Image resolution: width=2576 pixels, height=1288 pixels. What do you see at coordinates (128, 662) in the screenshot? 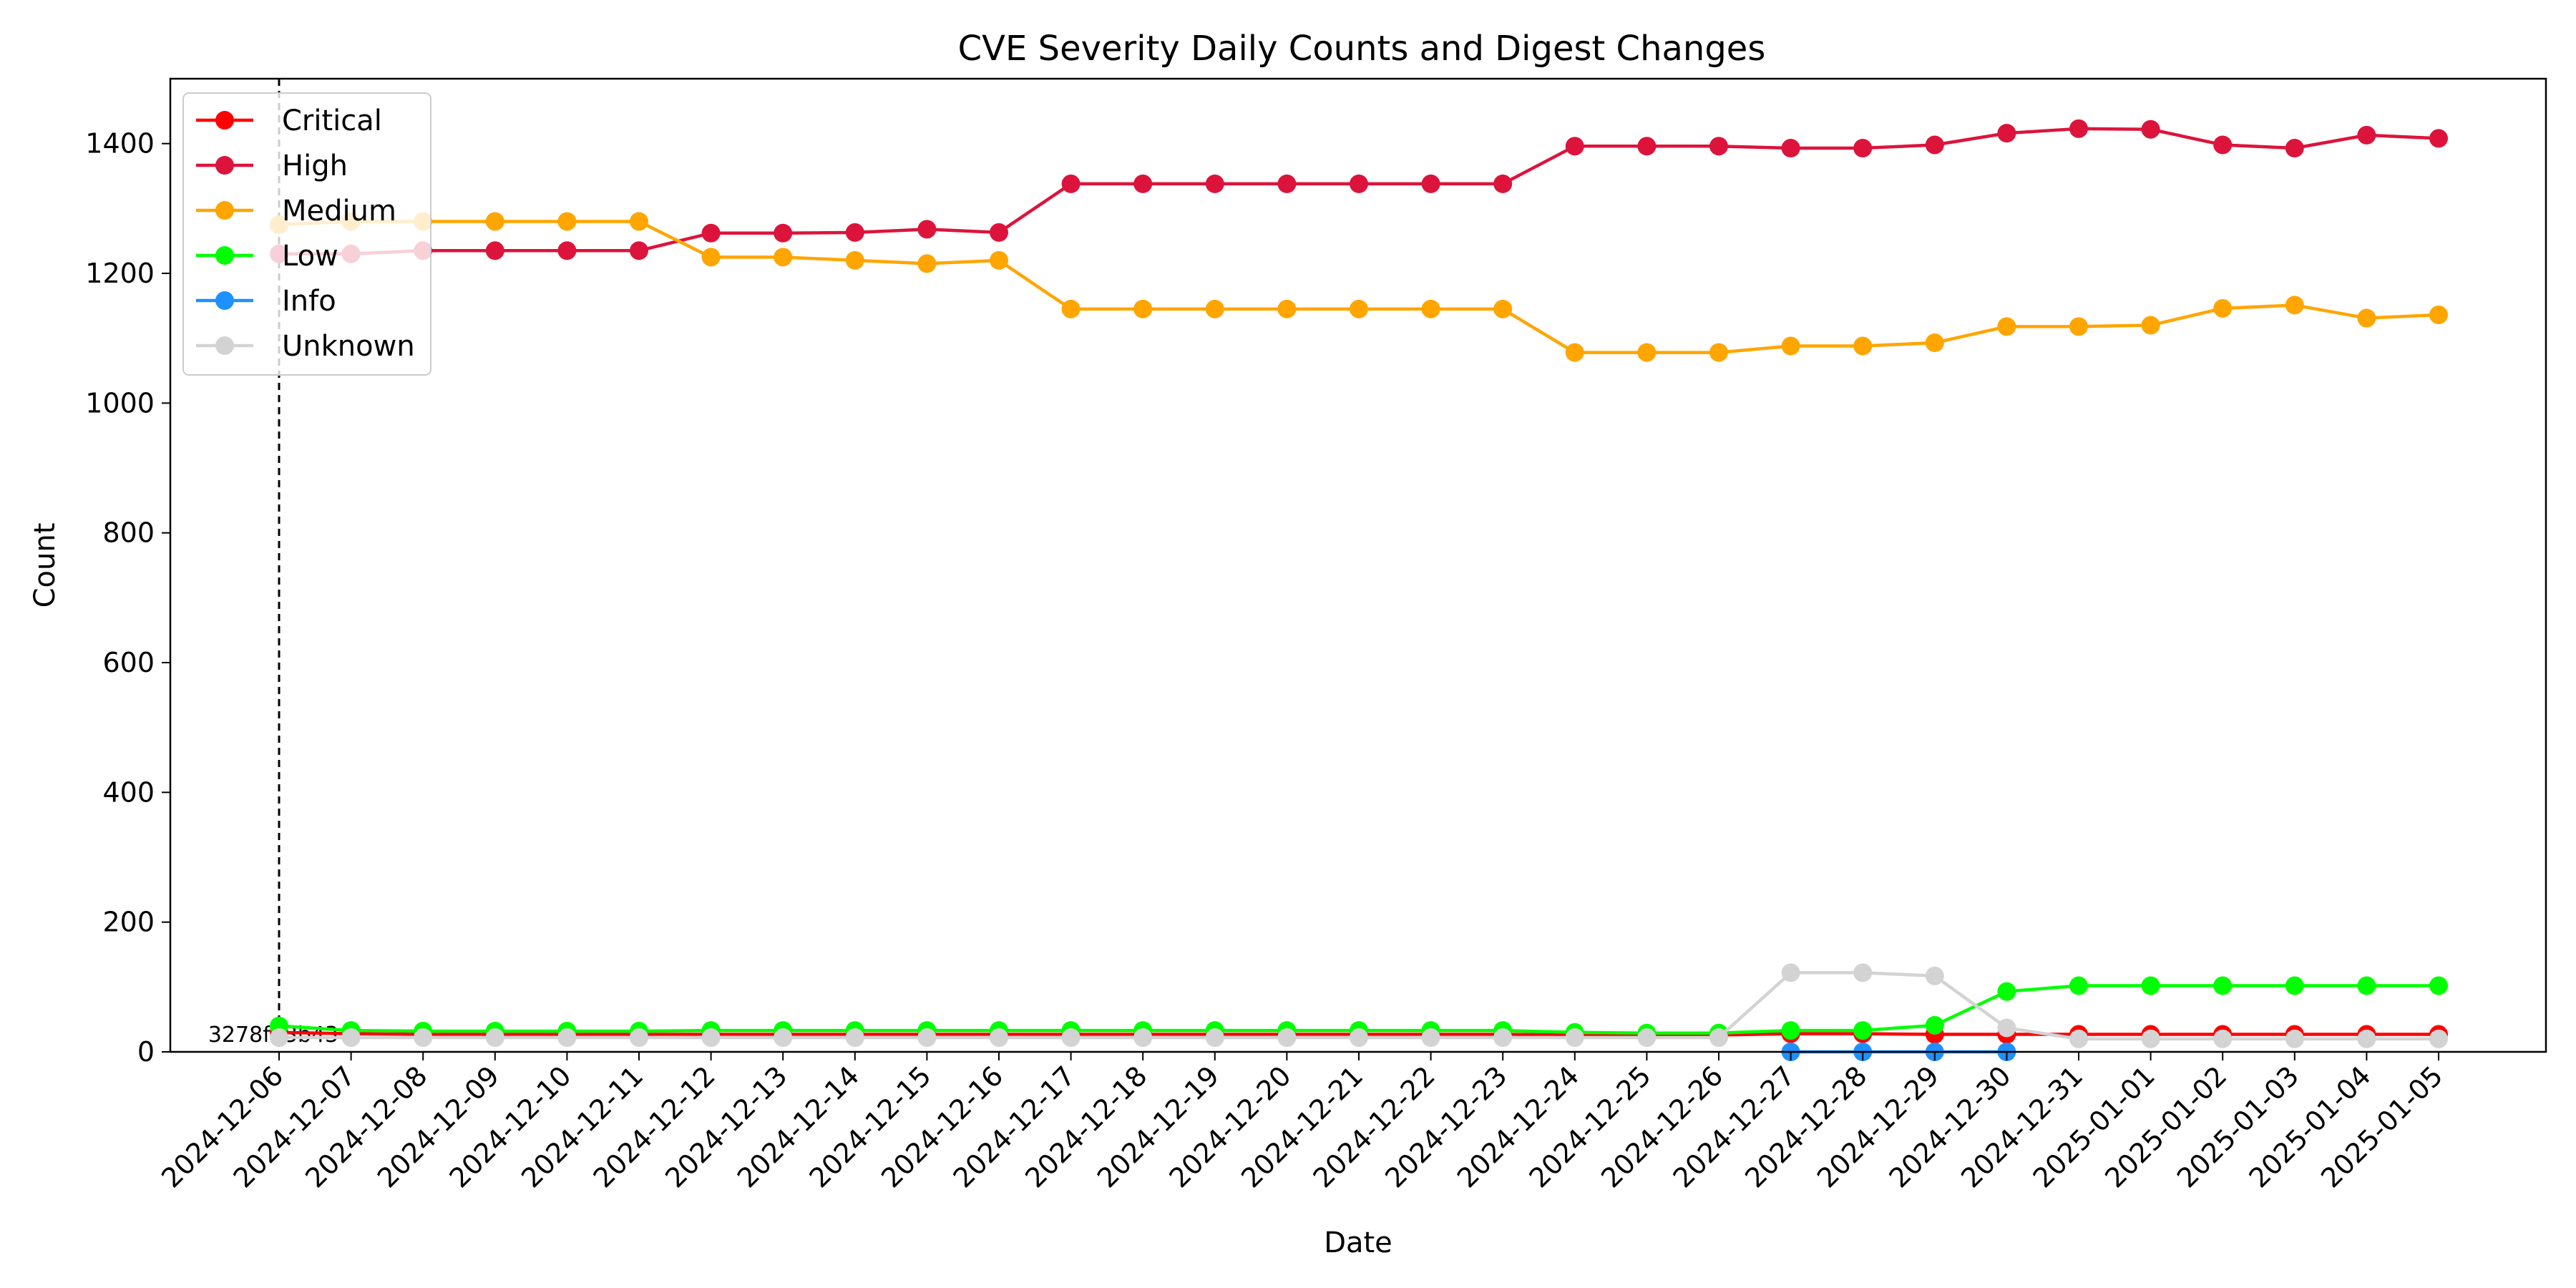
I see `y-tick-label: 600` at bounding box center [128, 662].